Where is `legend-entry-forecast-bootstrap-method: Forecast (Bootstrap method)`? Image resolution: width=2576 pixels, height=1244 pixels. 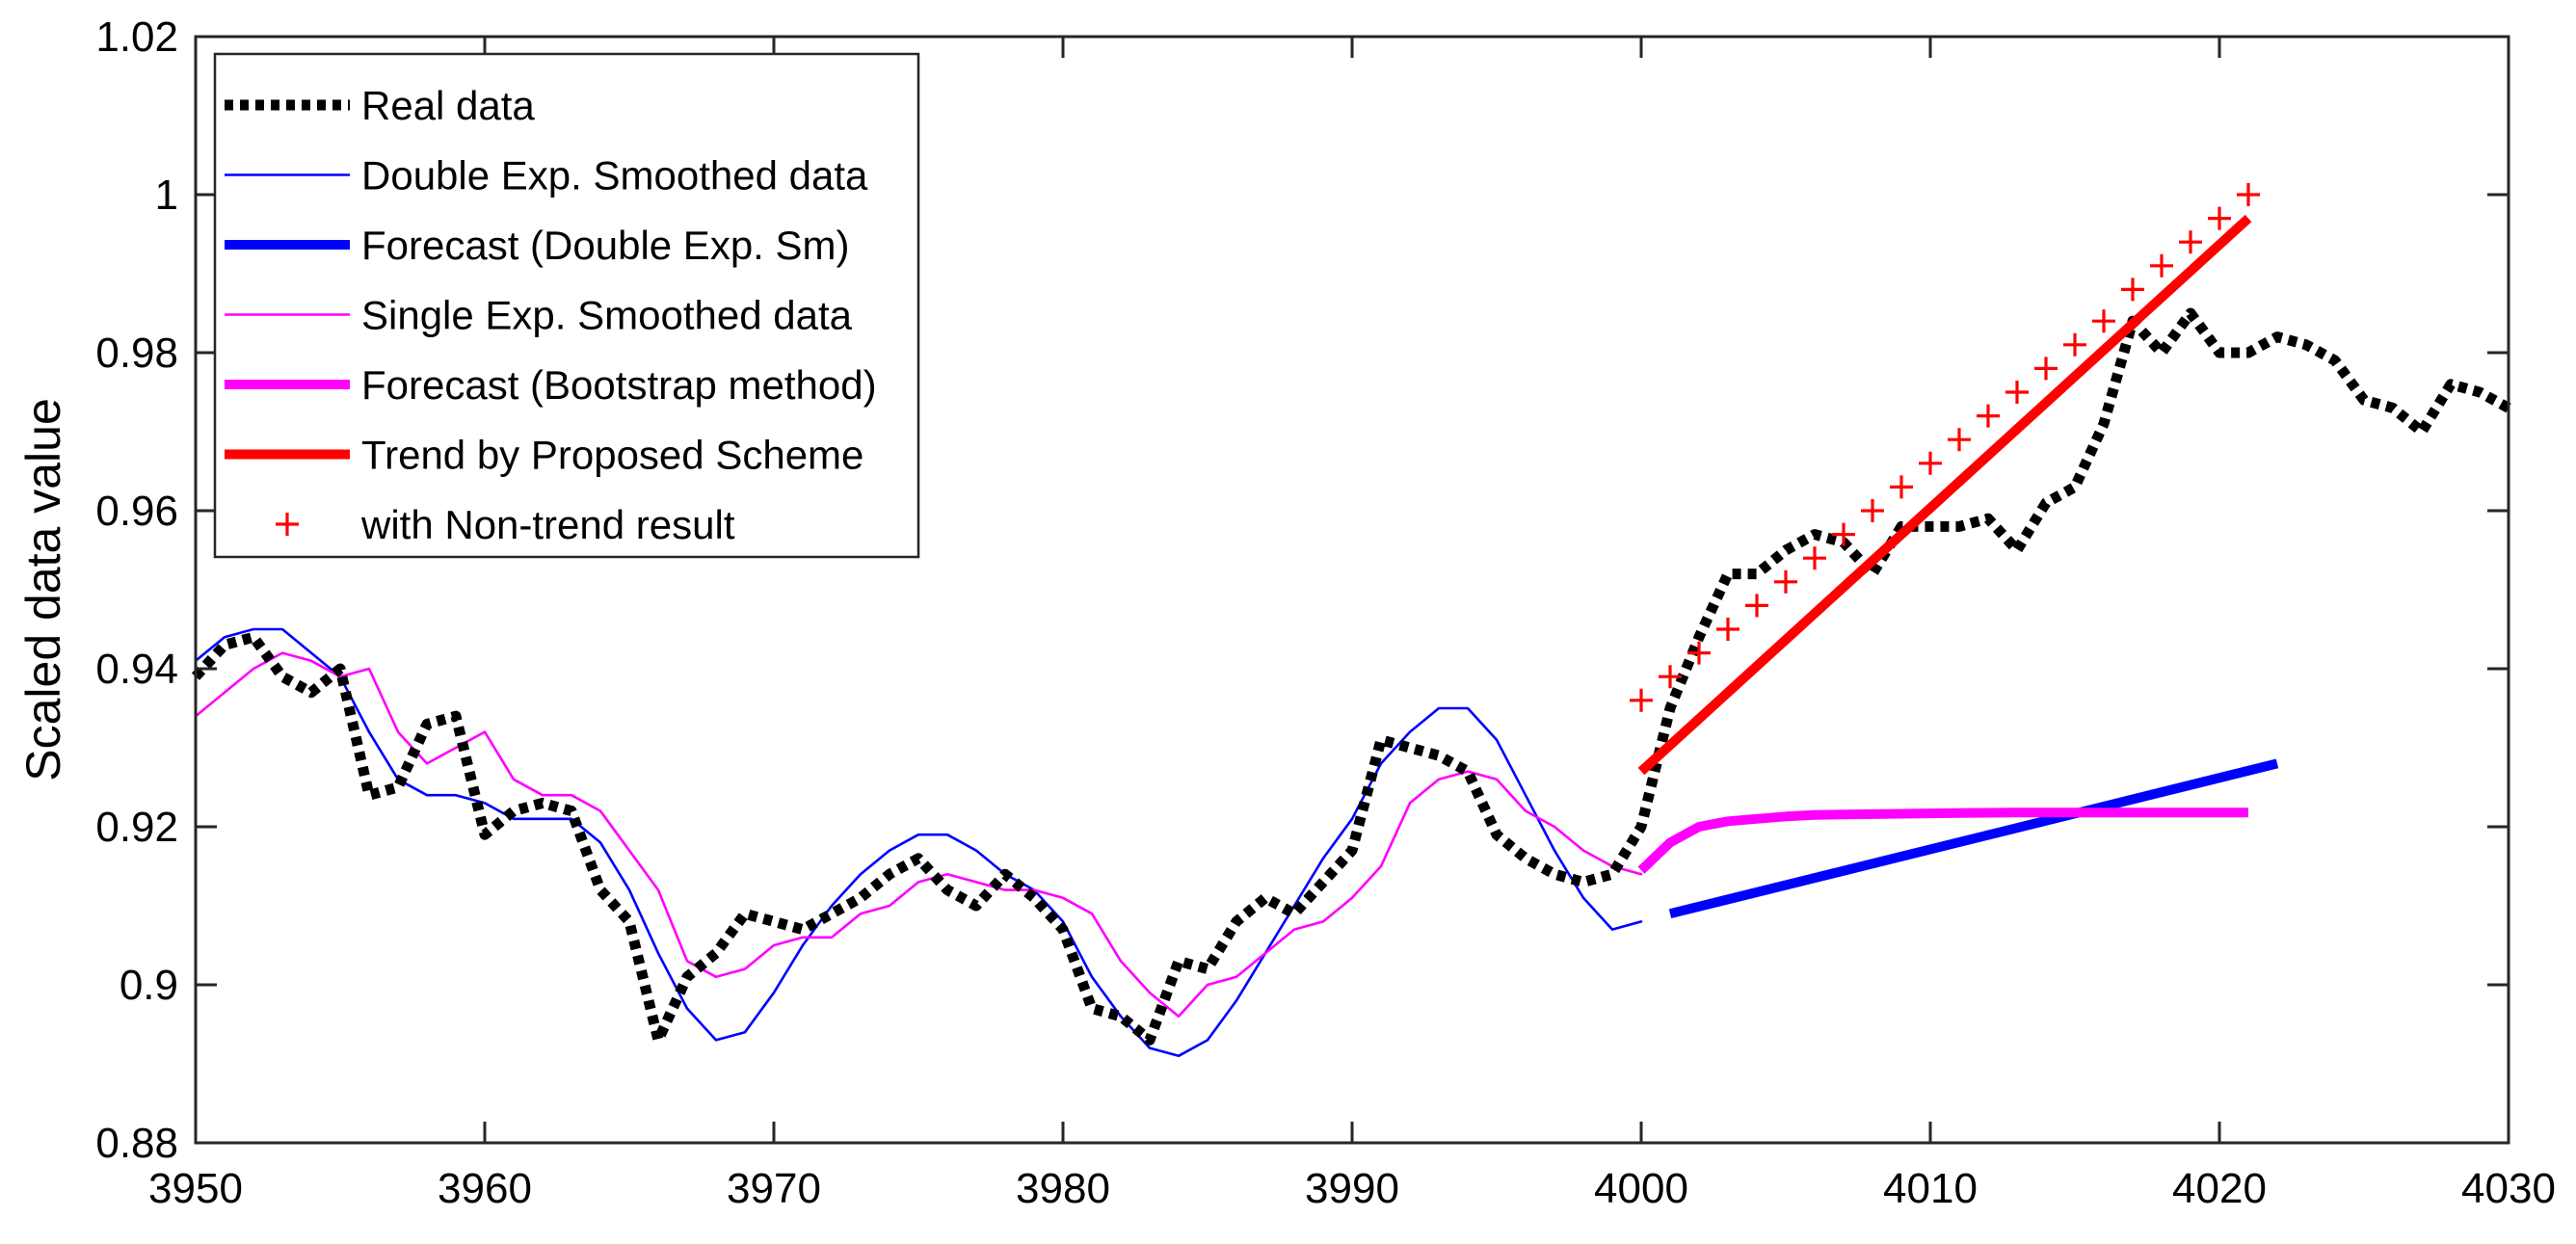
legend-entry-forecast-bootstrap-method: Forecast (Bootstrap method) is located at coordinates (551, 385).